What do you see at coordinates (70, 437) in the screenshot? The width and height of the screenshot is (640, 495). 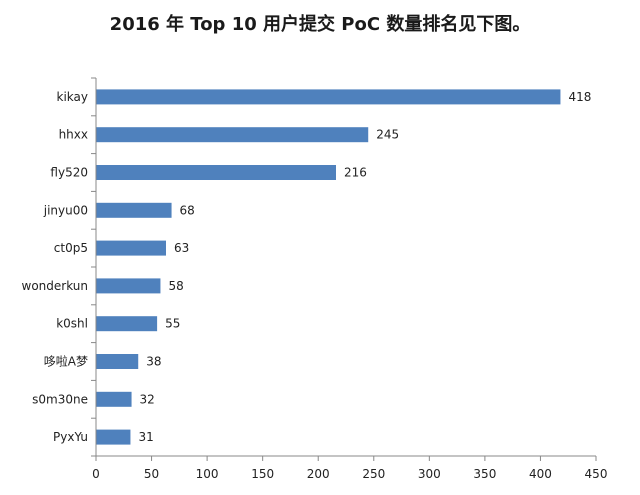 I see `category-label-9: PyxYu` at bounding box center [70, 437].